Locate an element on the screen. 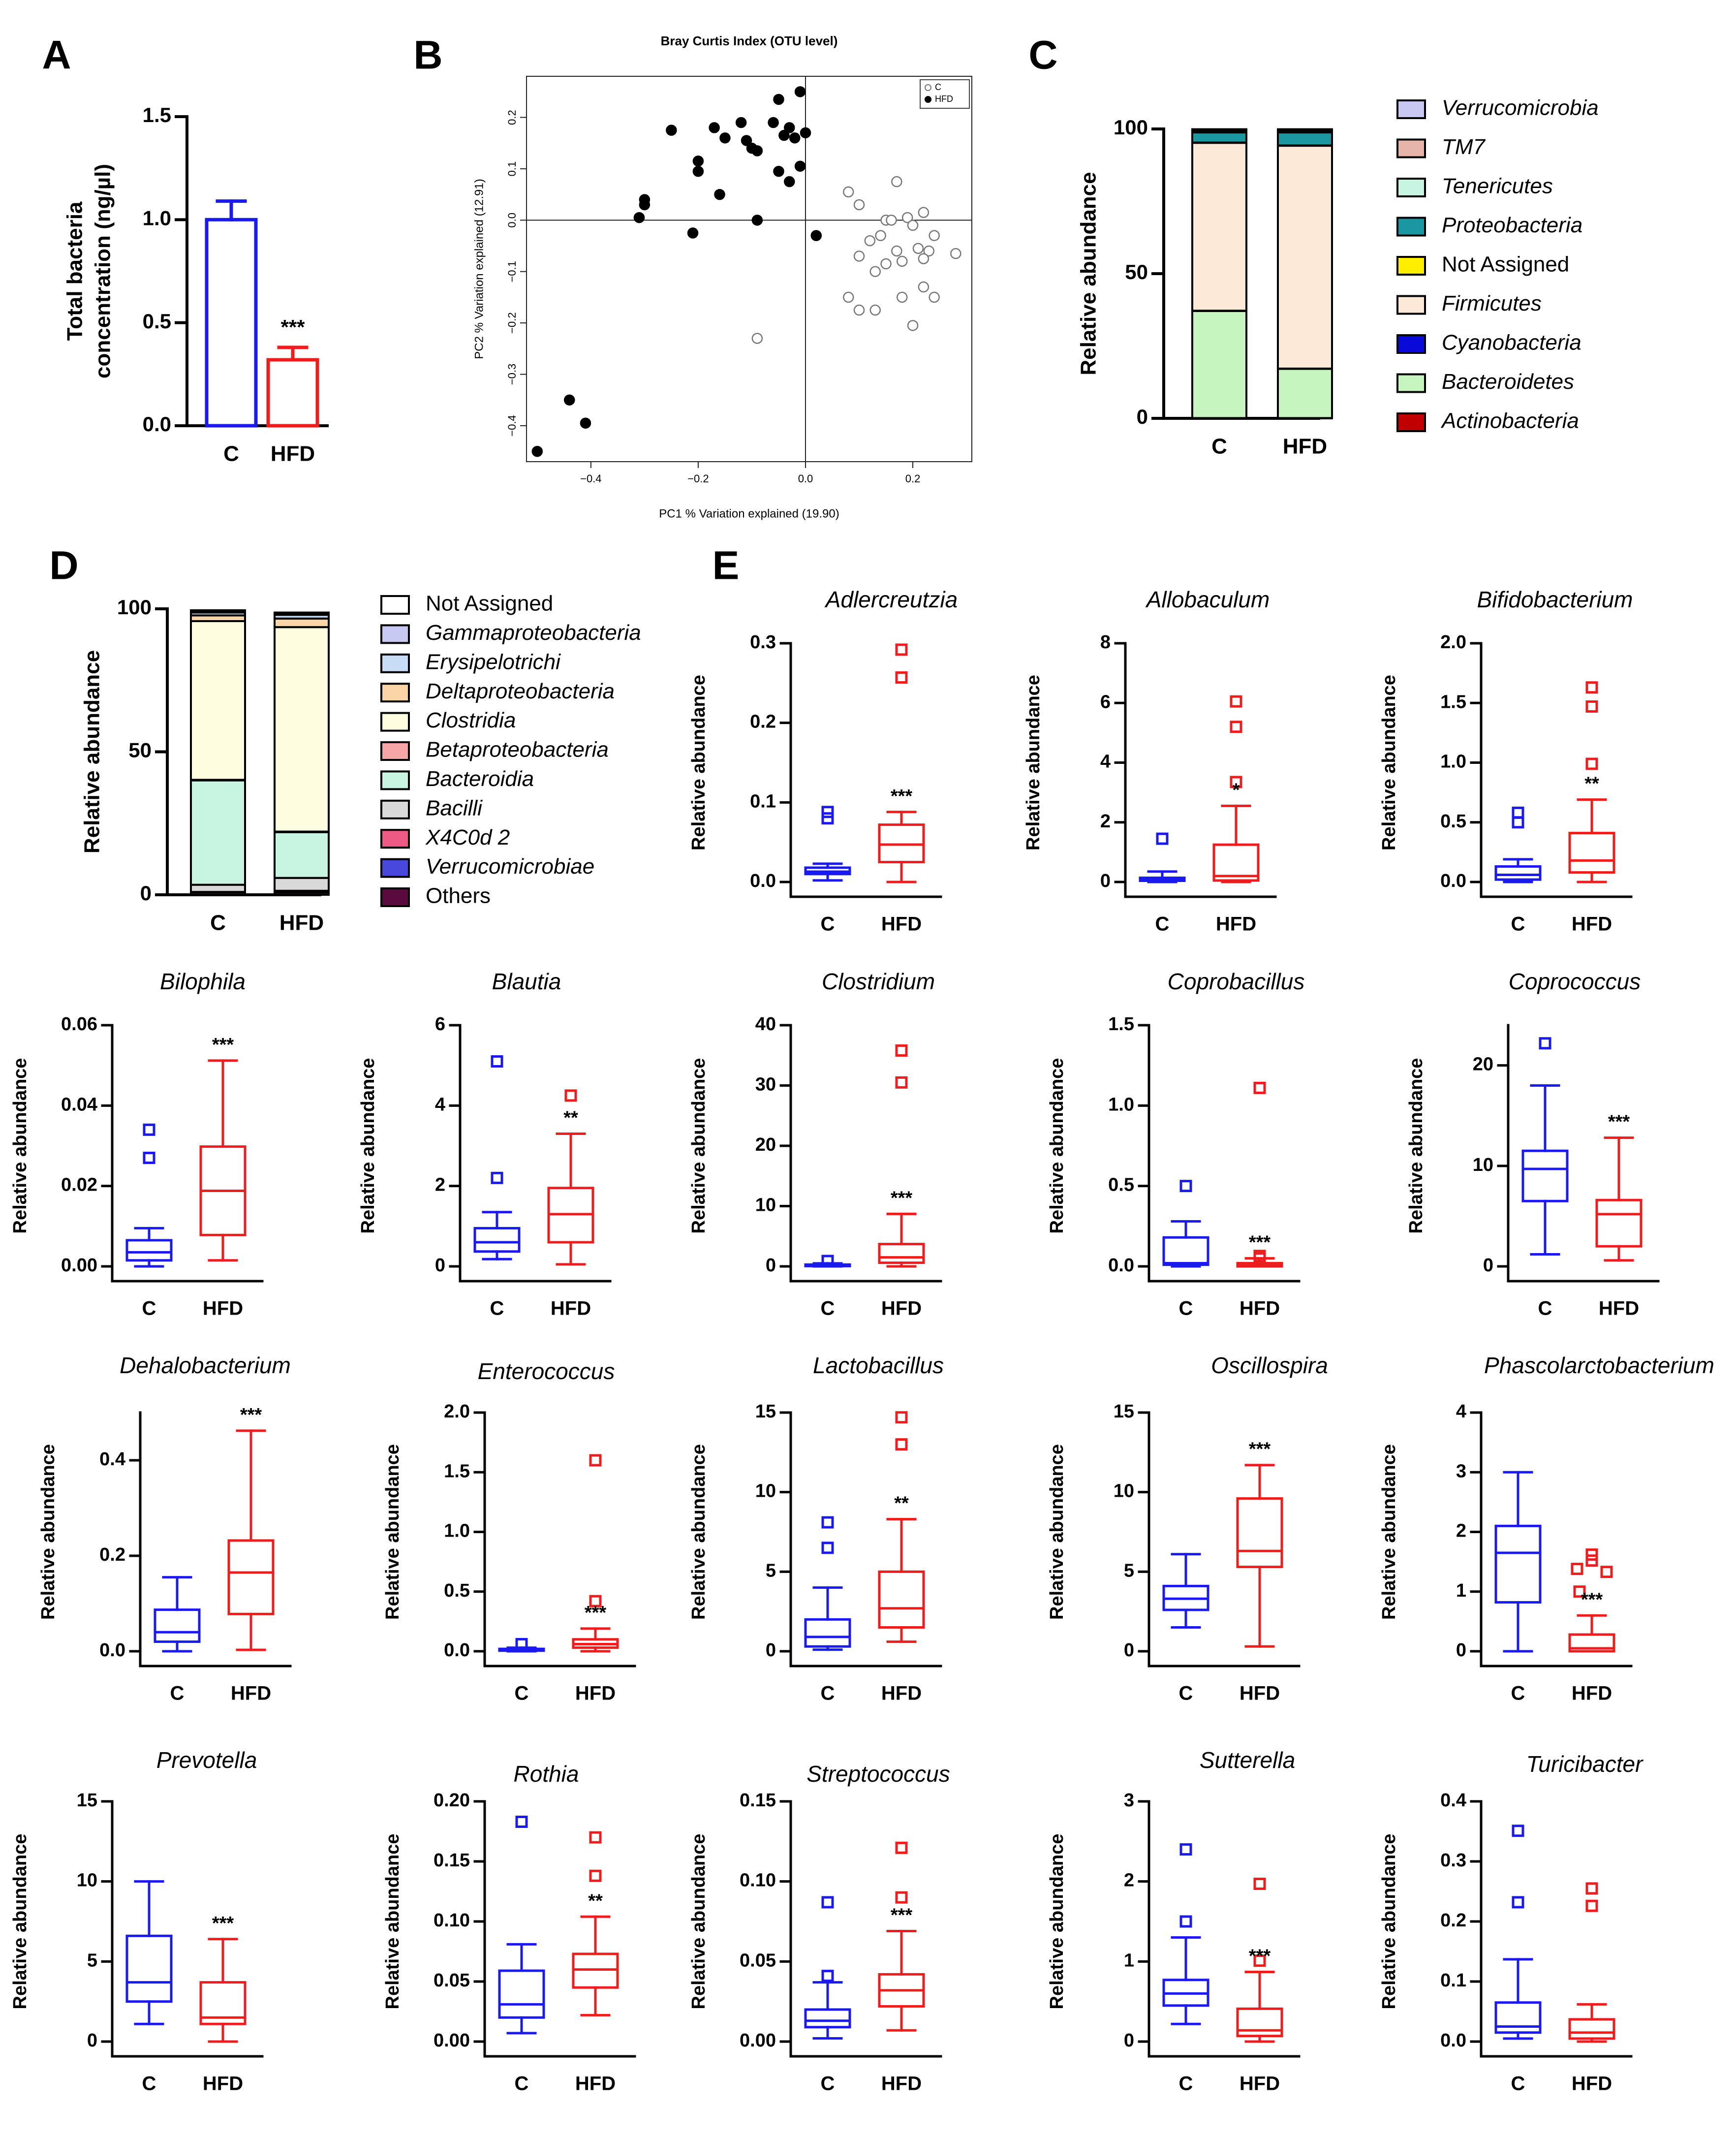 The image size is (1736, 2140). x-tick-label: −0.2 is located at coordinates (698, 478).